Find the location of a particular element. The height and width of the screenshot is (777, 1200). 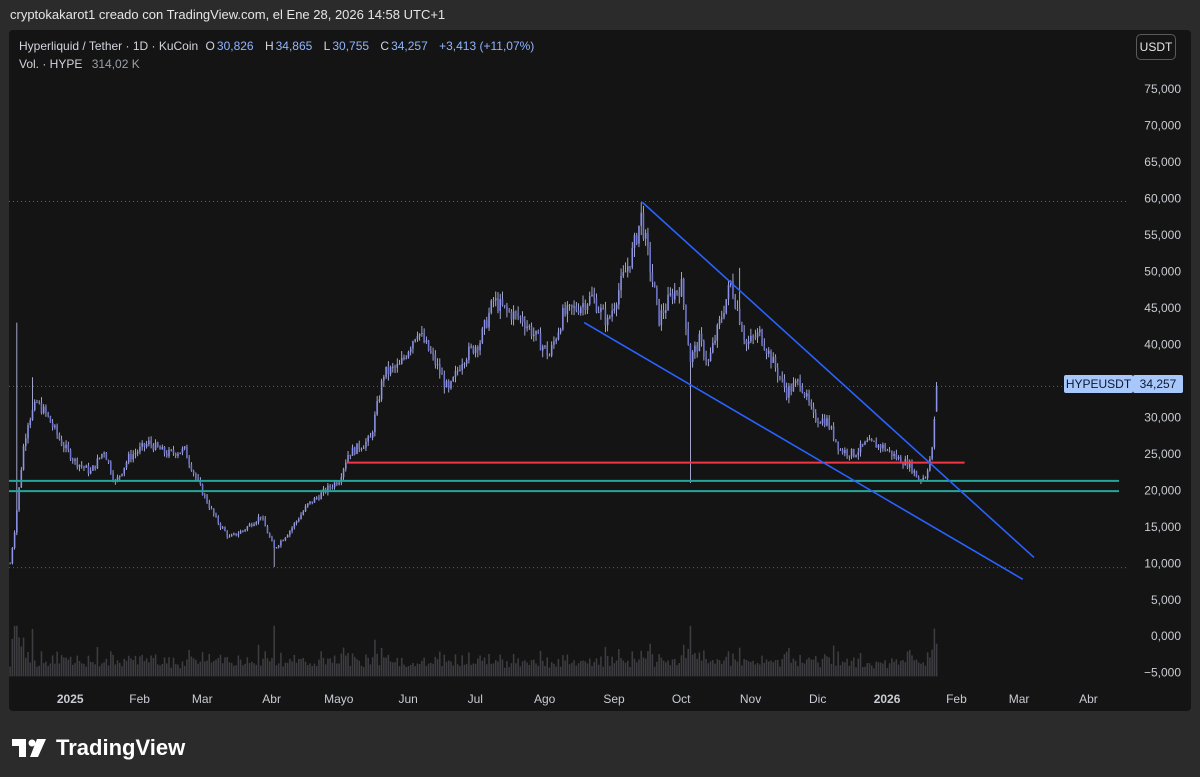

time-axis-label: Oct is located at coordinates (681, 699).